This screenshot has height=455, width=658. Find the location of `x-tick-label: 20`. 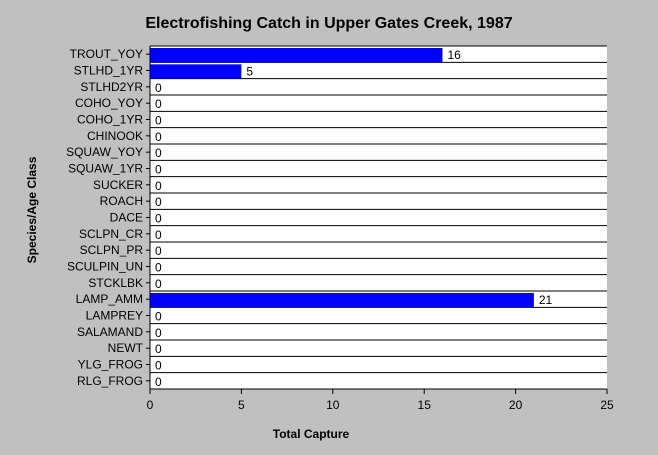

x-tick-label: 20 is located at coordinates (516, 405).